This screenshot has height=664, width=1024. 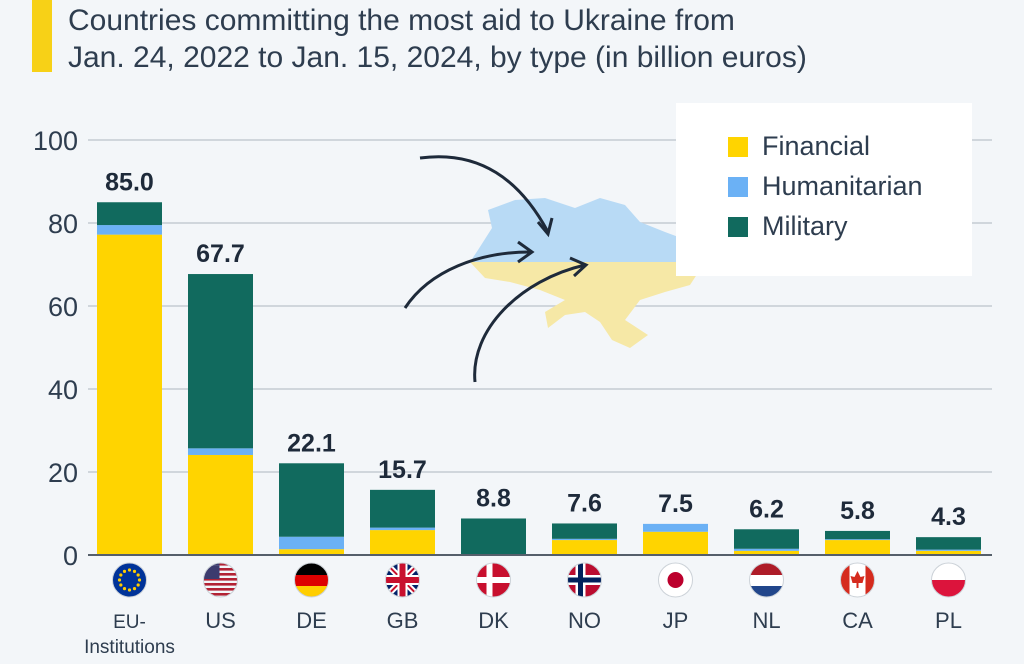 I want to click on flag-us-icon, so click(x=220, y=580).